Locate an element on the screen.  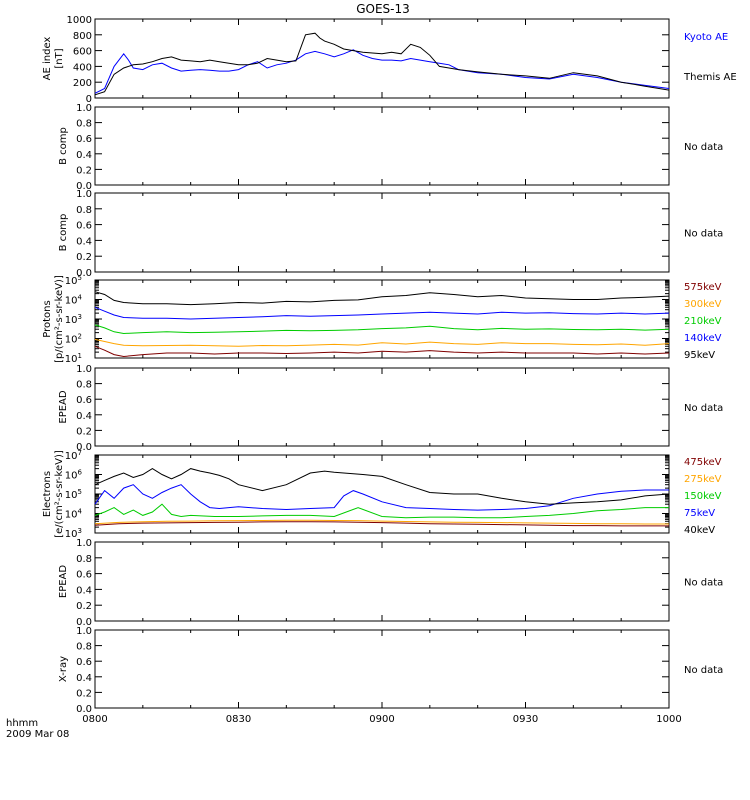
panel-epead2: 0.0 0.2 0.4 0.6 0.8 1.0 EPEAD No data is located at coordinates (390, 583).